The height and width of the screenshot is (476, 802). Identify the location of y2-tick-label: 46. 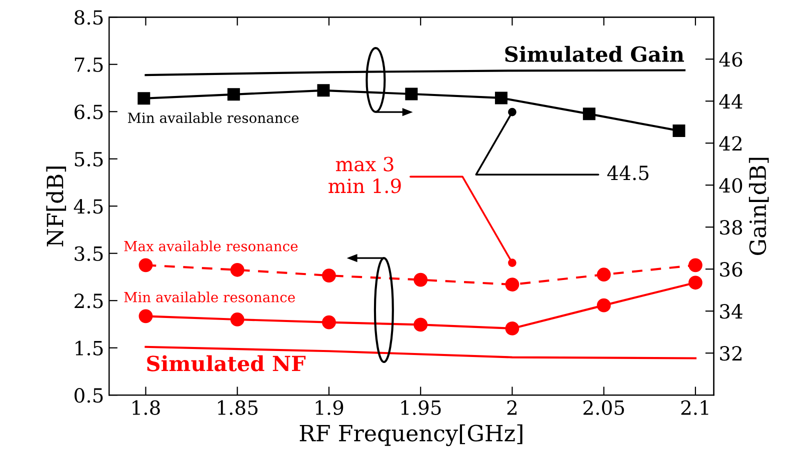
(730, 59).